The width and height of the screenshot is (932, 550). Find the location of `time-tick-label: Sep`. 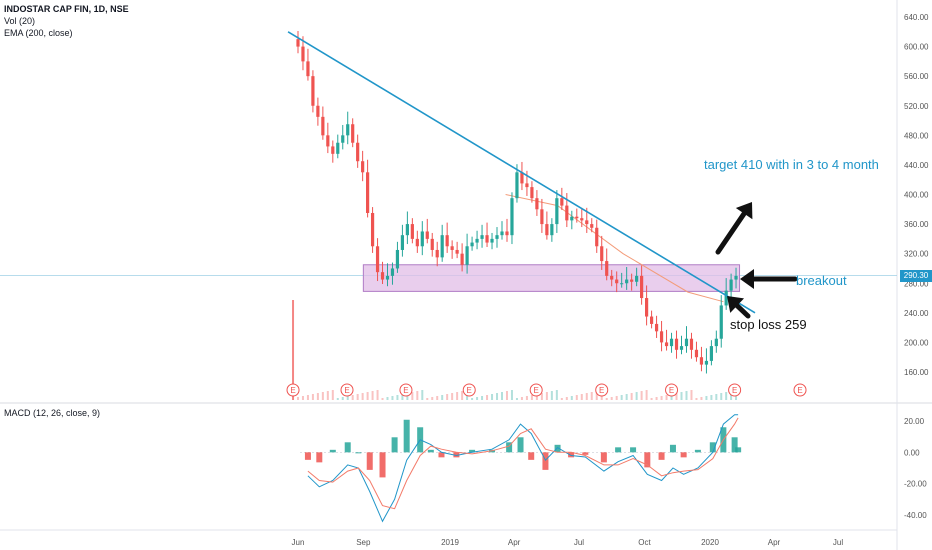

time-tick-label: Sep is located at coordinates (363, 542).